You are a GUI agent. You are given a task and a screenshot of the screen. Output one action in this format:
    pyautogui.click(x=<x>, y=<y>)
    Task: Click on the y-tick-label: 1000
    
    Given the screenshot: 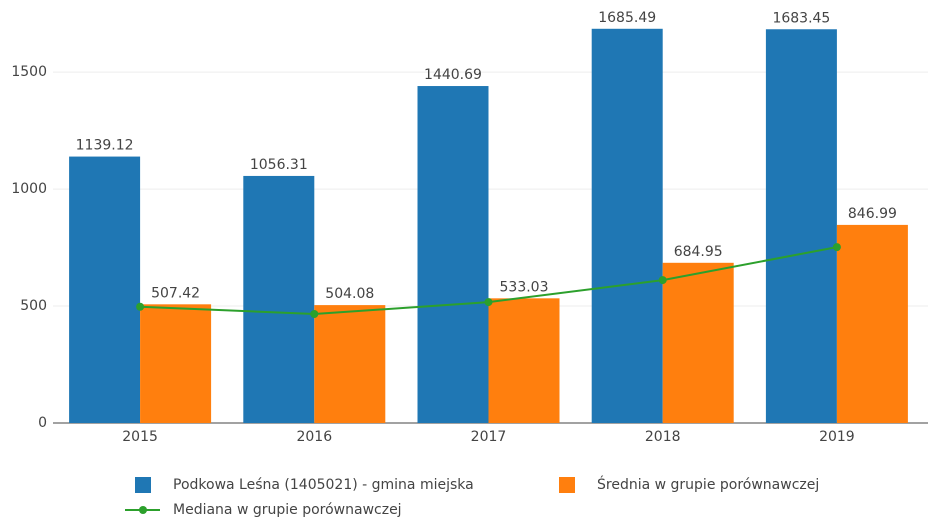 What is the action you would take?
    pyautogui.click(x=29, y=189)
    